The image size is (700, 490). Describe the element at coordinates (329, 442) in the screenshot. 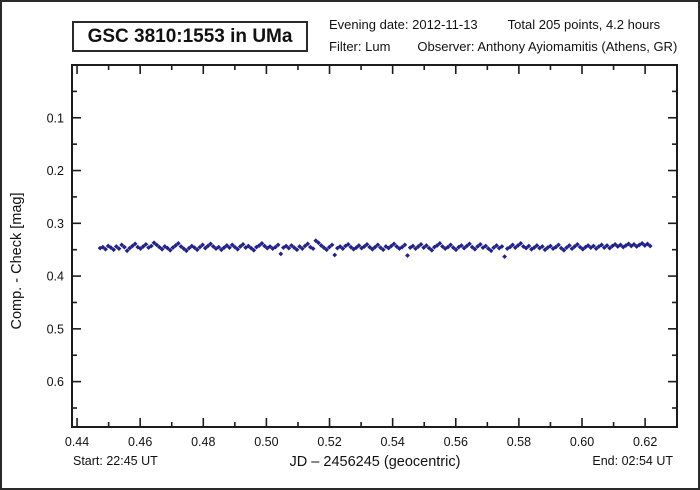

I see `svg-text: 0.52` at that location.